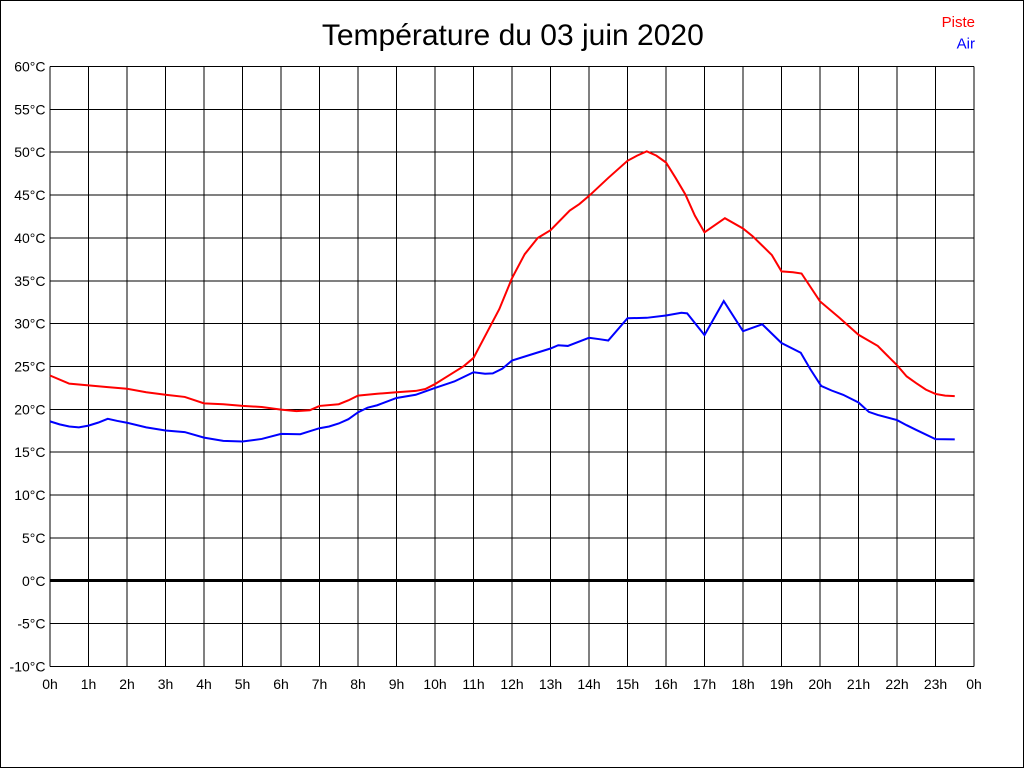 Image resolution: width=1024 pixels, height=768 pixels. Describe the element at coordinates (966, 44) in the screenshot. I see `svg-text: Air` at that location.